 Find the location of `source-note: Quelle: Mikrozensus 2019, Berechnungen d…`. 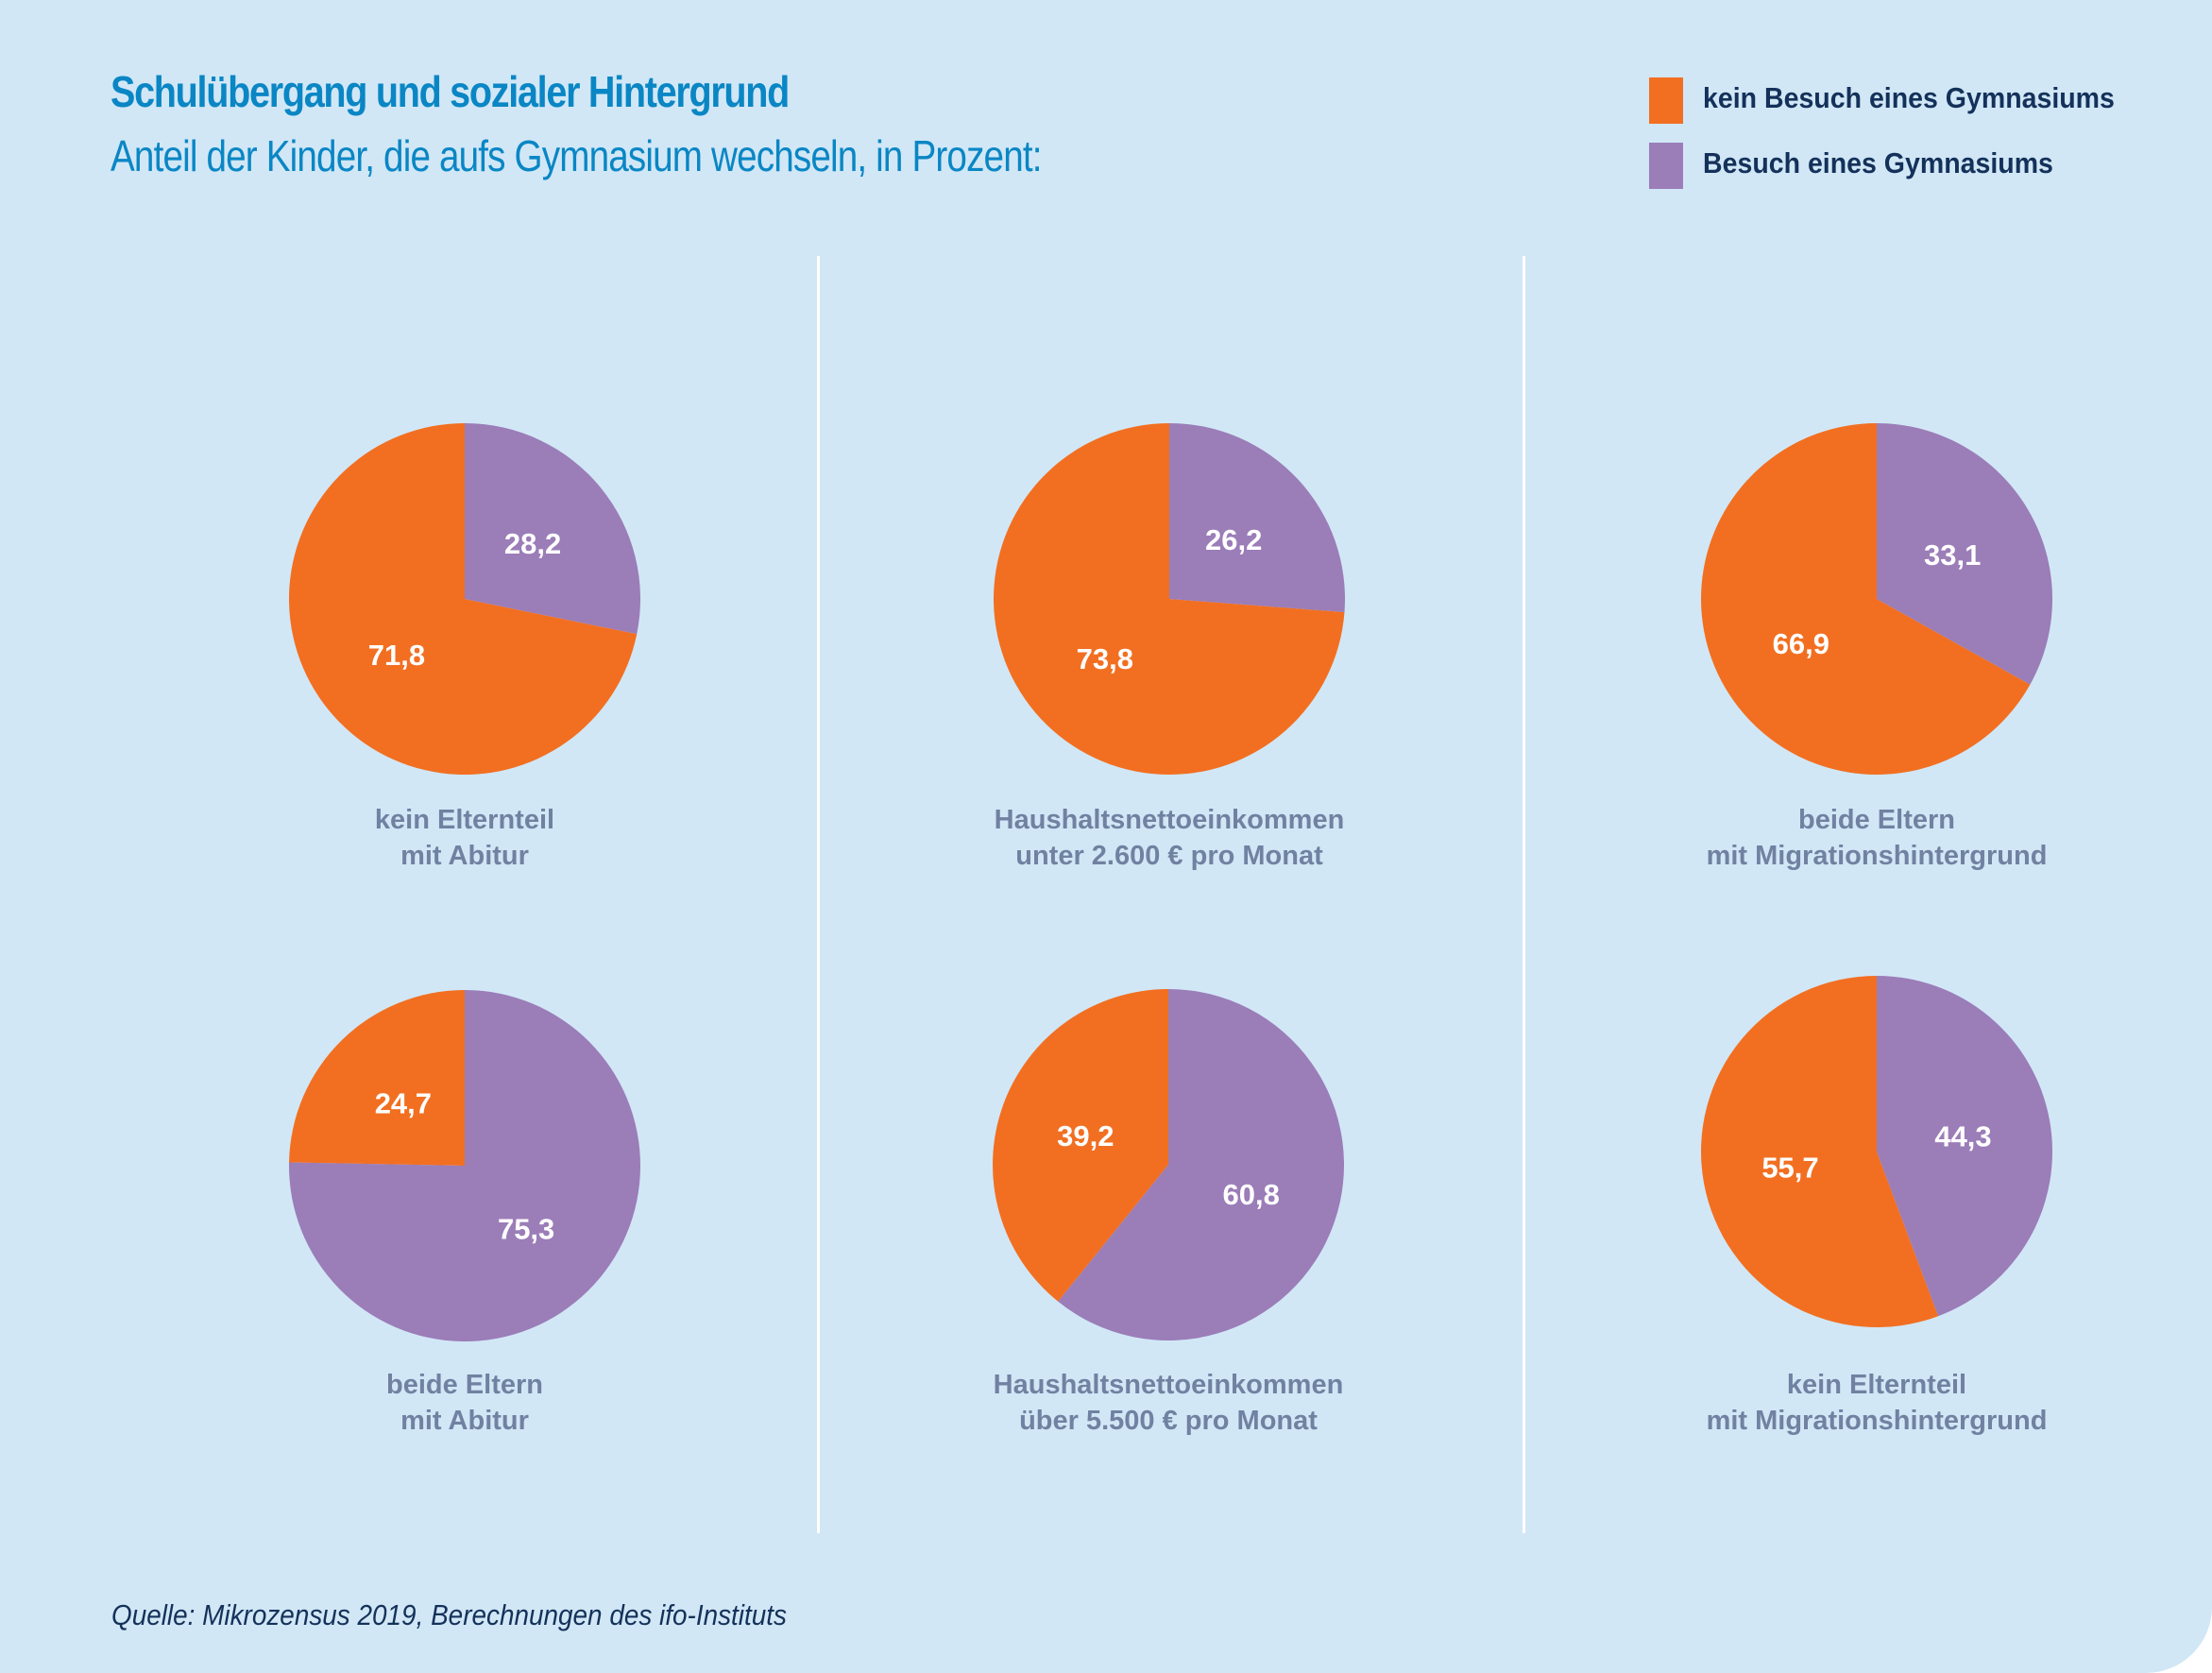

source-note: Quelle: Mikrozensus 2019, Berechnungen d… is located at coordinates (449, 1614).